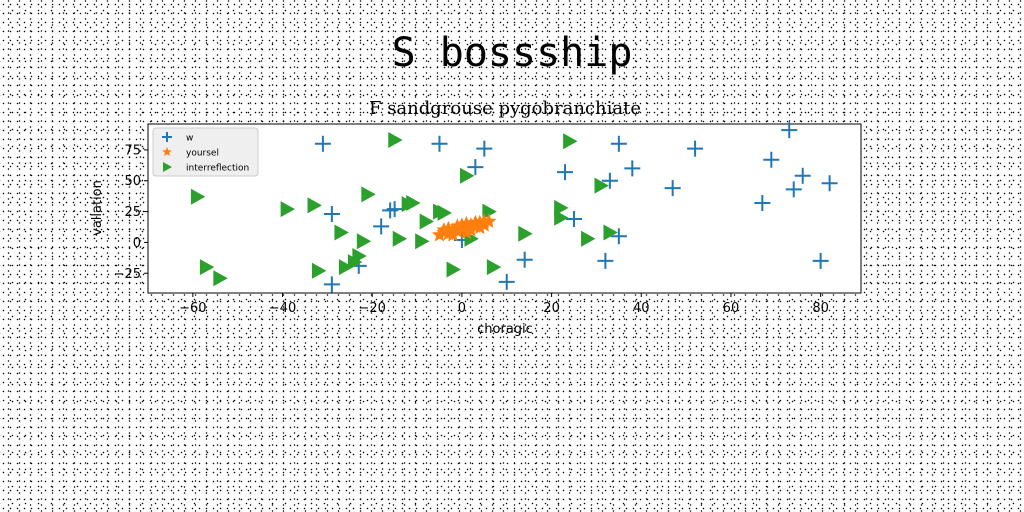 The width and height of the screenshot is (1024, 512). Describe the element at coordinates (282, 308) in the screenshot. I see `x-tick-label: −40` at that location.